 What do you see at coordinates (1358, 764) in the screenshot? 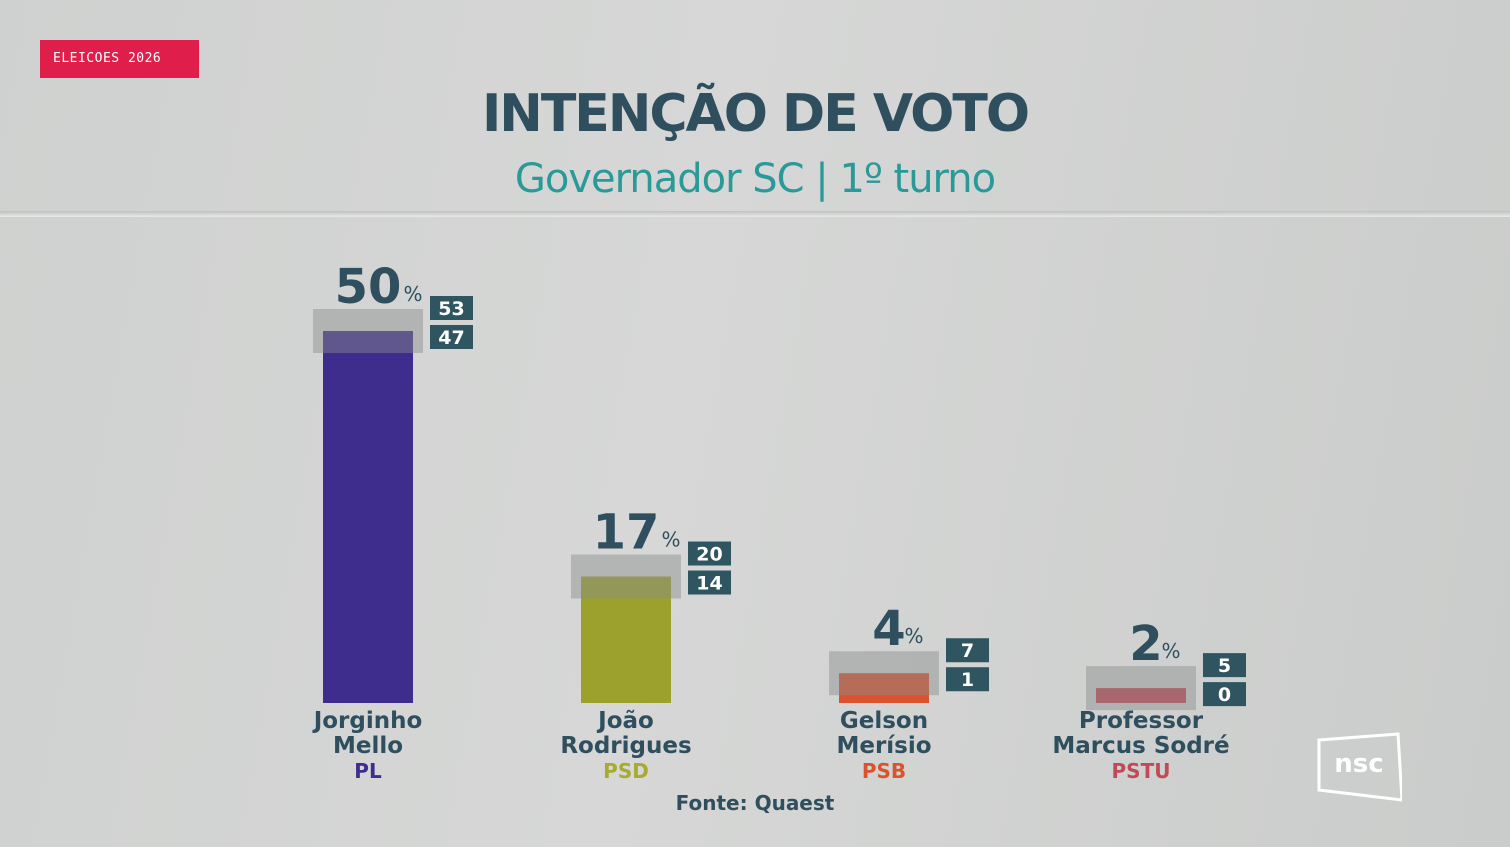
I see `logo-text: nsc` at bounding box center [1358, 764].